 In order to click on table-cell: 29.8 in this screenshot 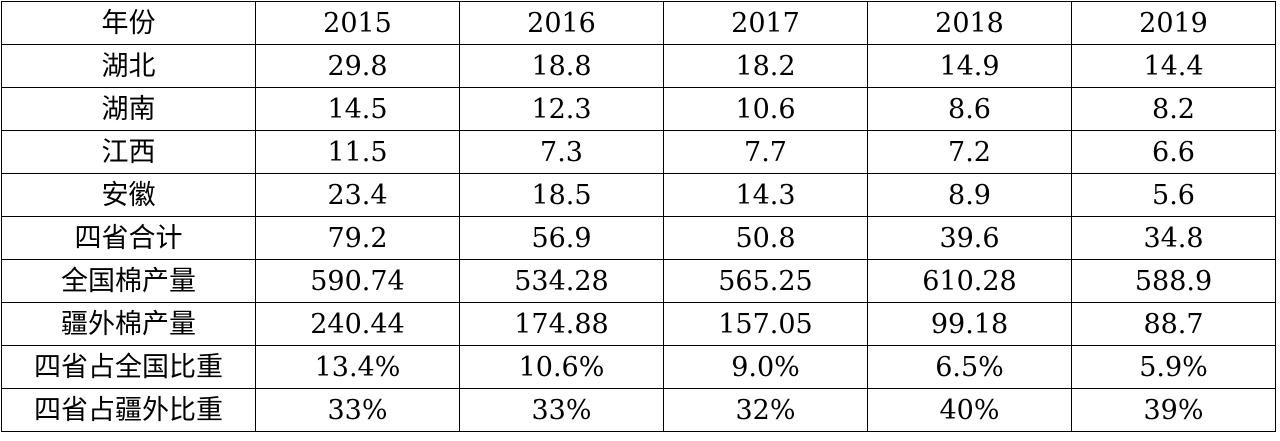, I will do `click(357, 66)`.